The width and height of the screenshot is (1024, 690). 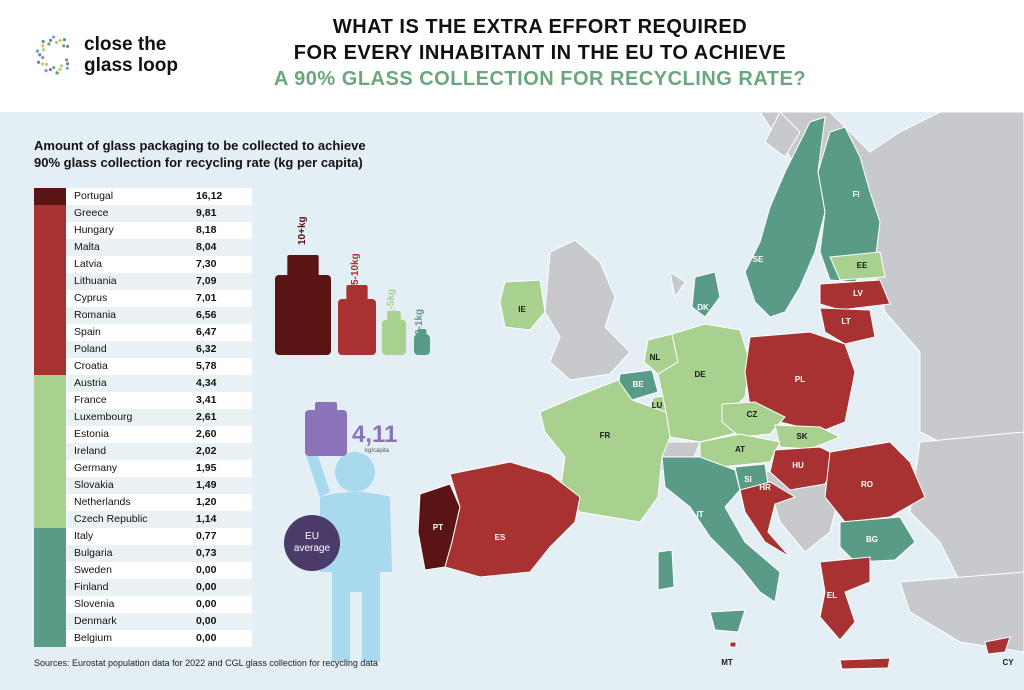 I want to click on country-value: 0,77, so click(x=206, y=536).